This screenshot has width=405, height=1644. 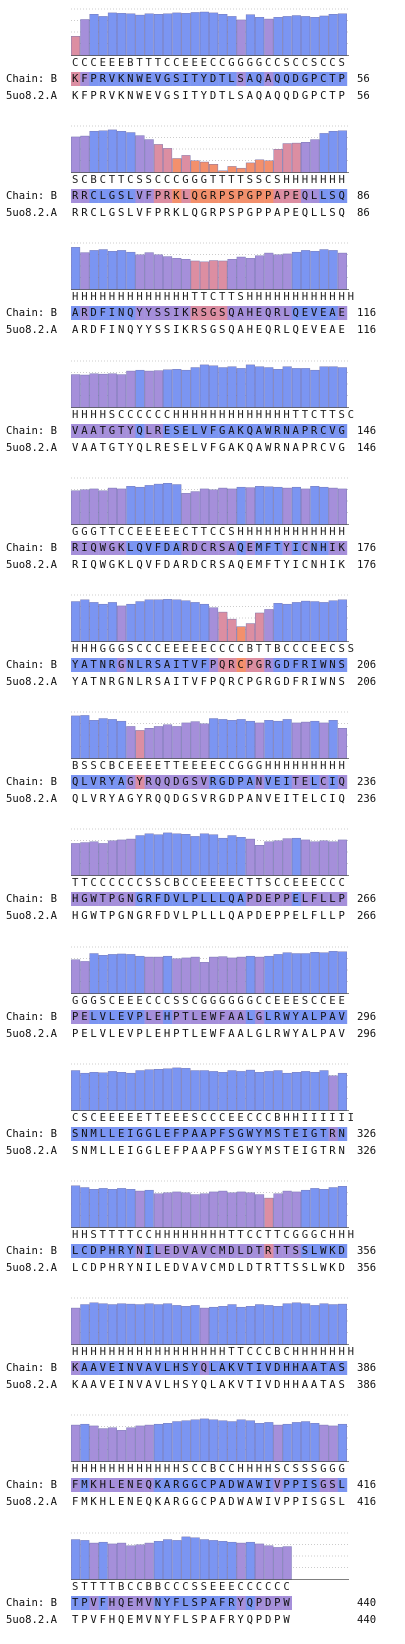 What do you see at coordinates (32, 916) in the screenshot?
I see `reference-label: 5uo8.2.A` at bounding box center [32, 916].